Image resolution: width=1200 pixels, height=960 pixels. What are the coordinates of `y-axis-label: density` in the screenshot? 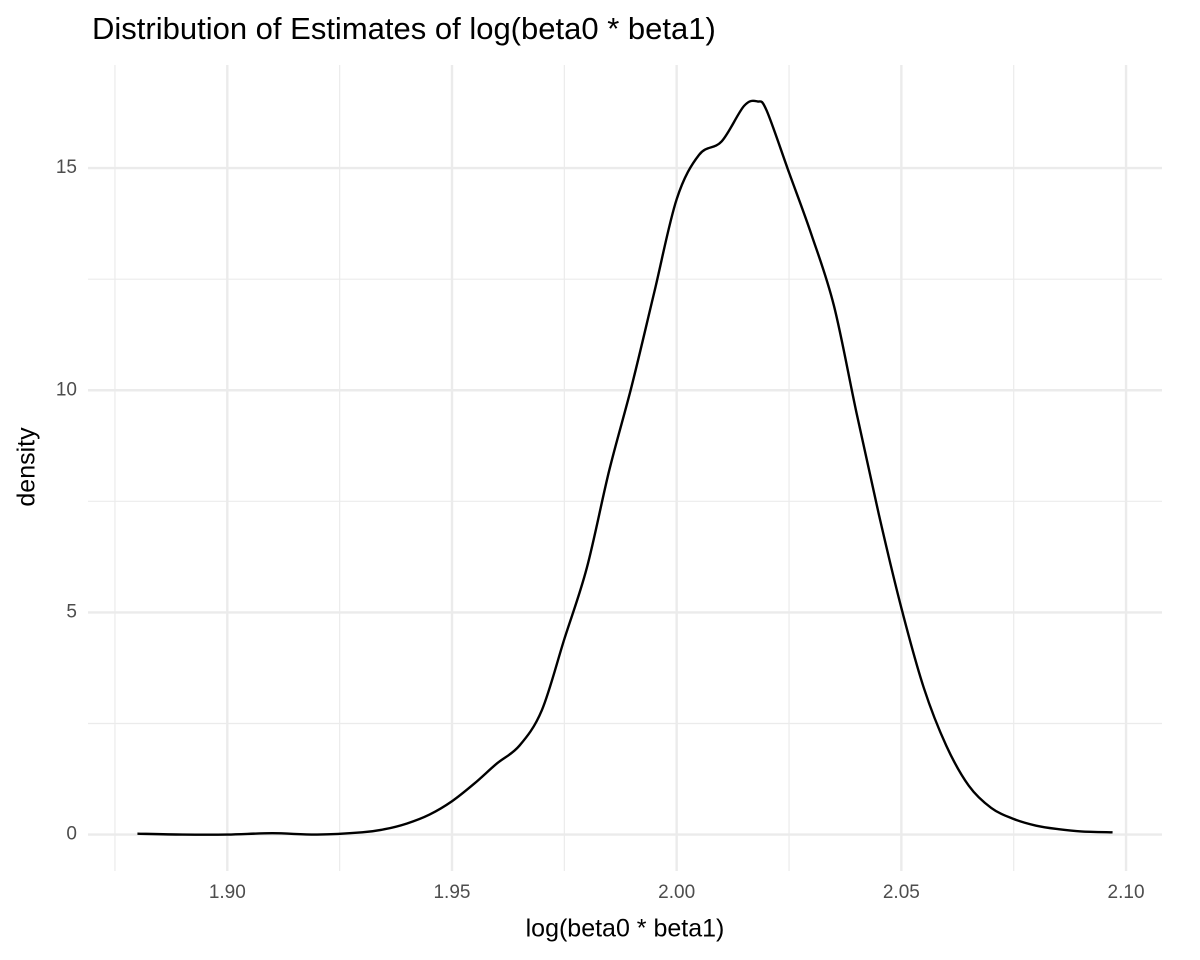 It's located at (27, 467).